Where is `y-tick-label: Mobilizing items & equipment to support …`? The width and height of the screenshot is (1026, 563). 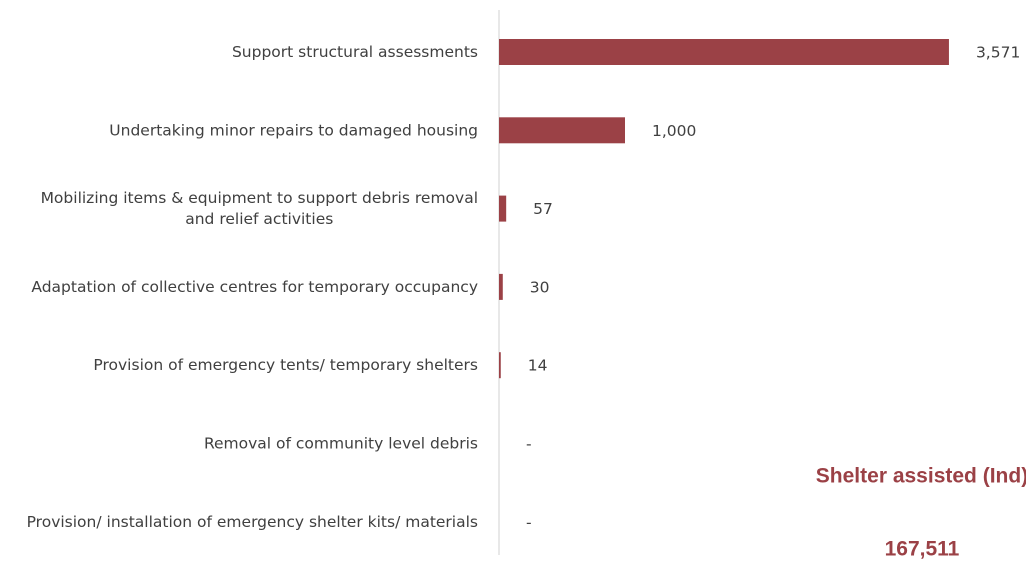 y-tick-label: Mobilizing items & equipment to support … is located at coordinates (259, 208).